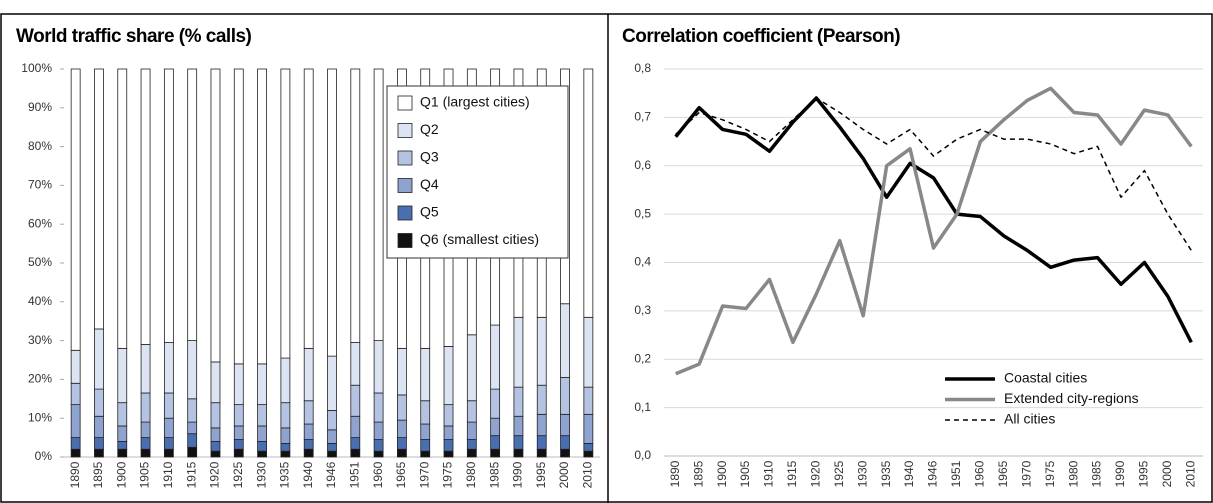 The image size is (1213, 503). I want to click on y-tick-label: 40%, so click(40, 301).